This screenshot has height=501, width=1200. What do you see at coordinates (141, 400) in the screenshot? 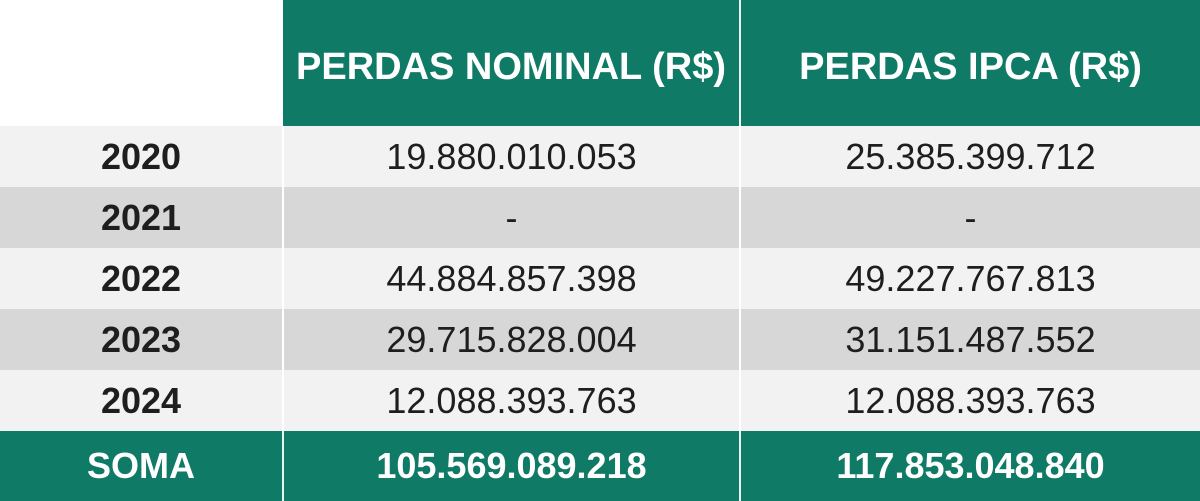
I see `year-cell: 2024` at bounding box center [141, 400].